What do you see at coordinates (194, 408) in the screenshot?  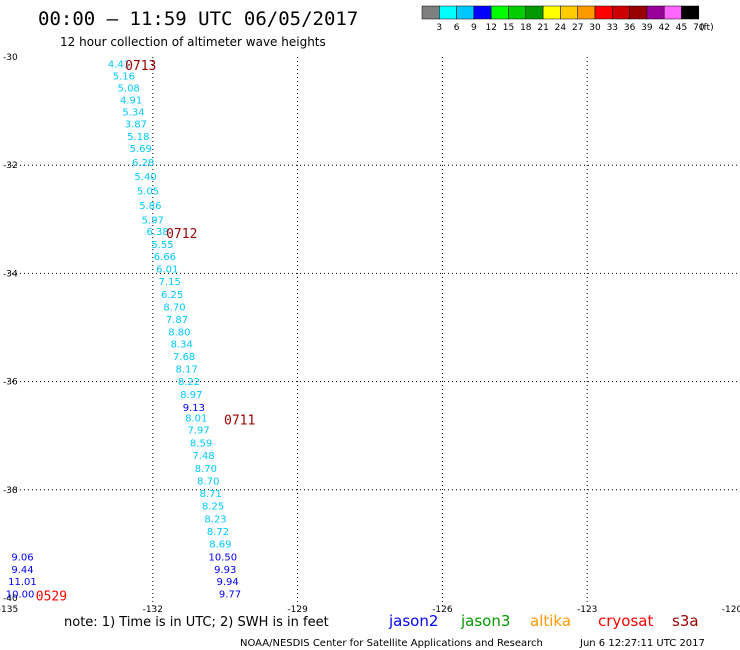 I see `wave-height-label: 9.13` at bounding box center [194, 408].